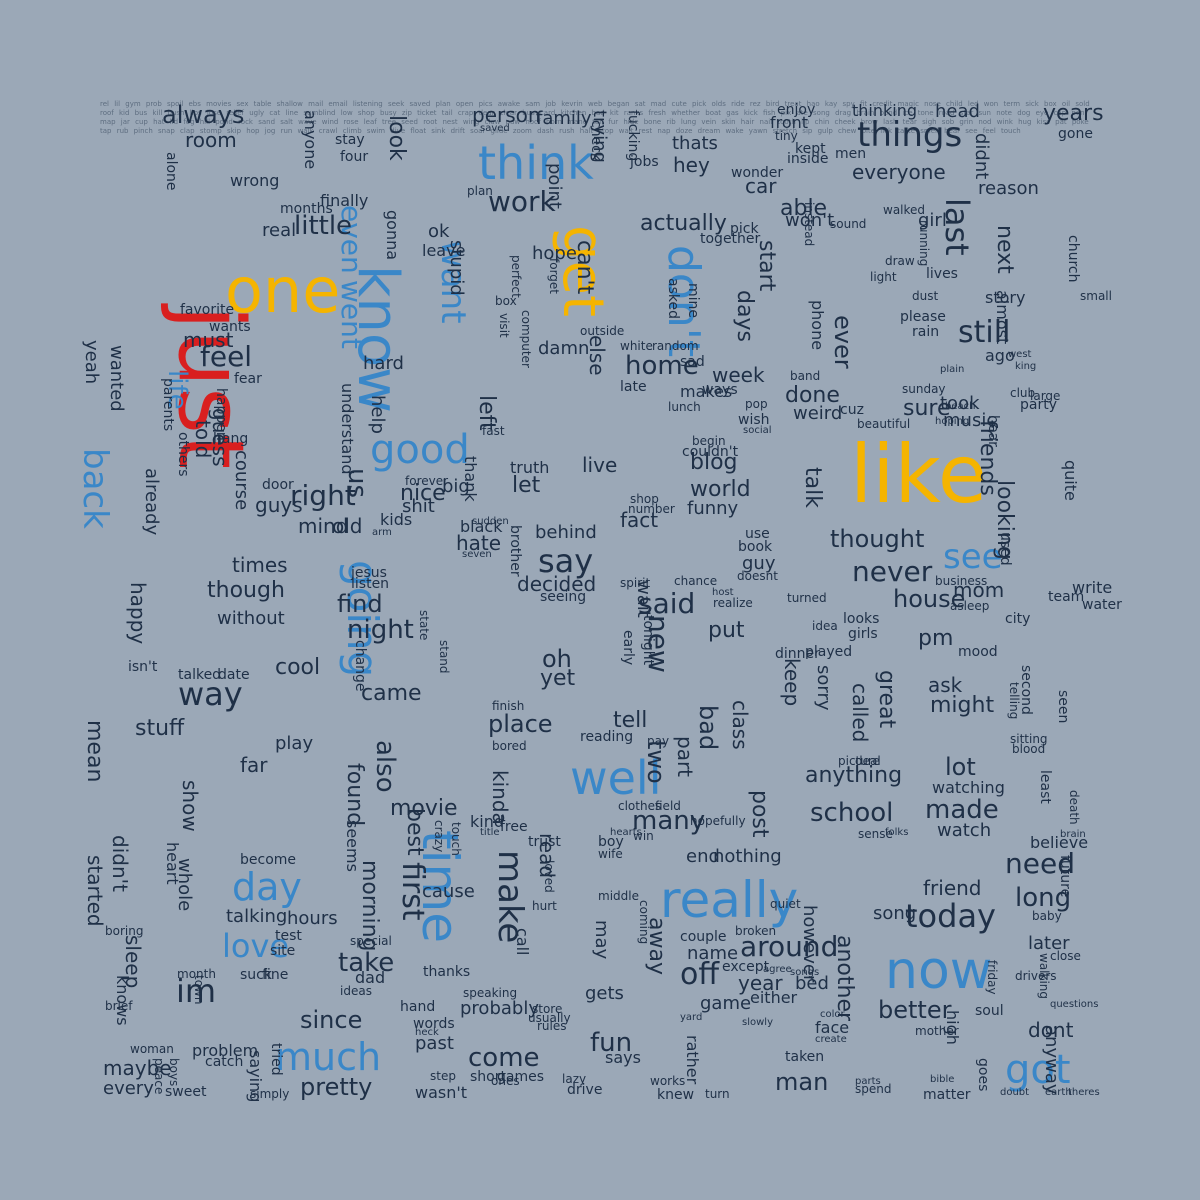 Image resolution: width=1200 pixels, height=1200 pixels. What do you see at coordinates (1023, 393) in the screenshot?
I see `word-club: club` at bounding box center [1023, 393].